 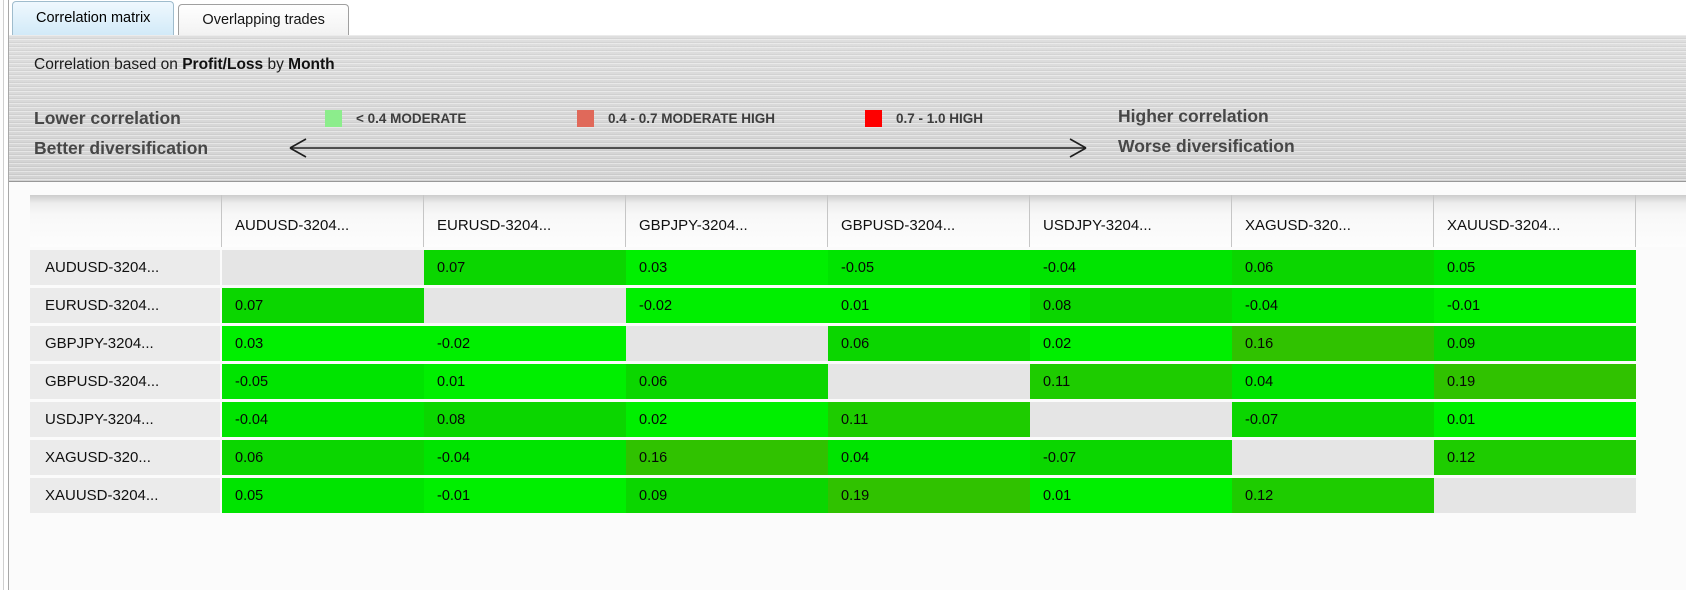 I want to click on subtitle-period: Month, so click(x=311, y=64).